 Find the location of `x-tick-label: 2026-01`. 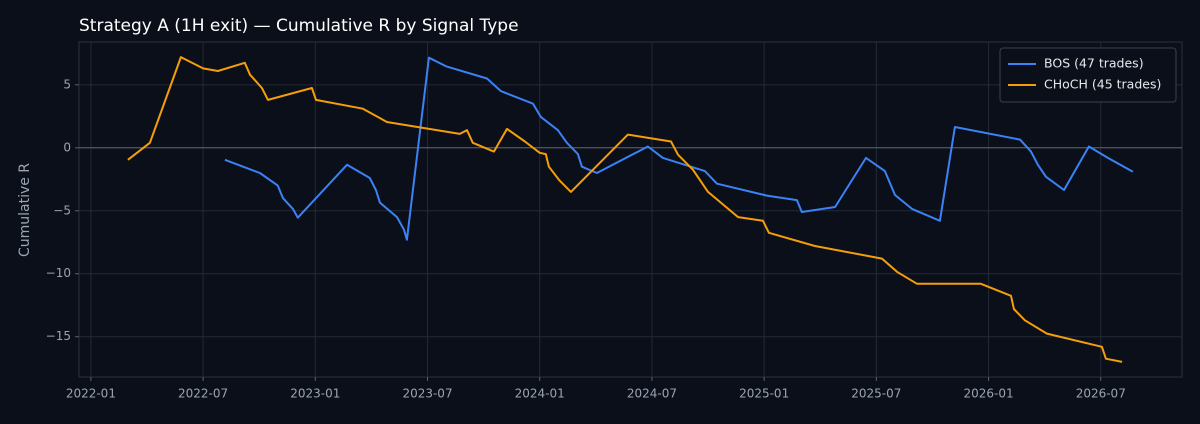

x-tick-label: 2026-01 is located at coordinates (988, 394).